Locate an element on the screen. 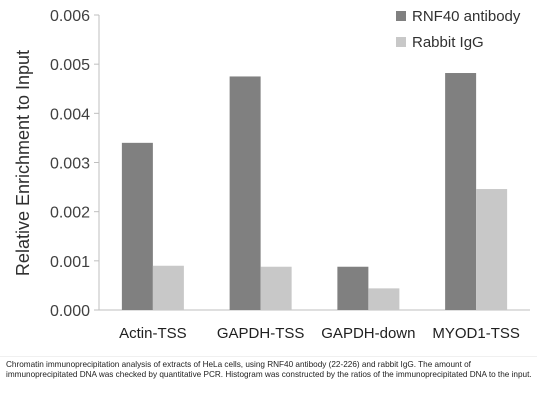 This screenshot has height=400, width=537. legend-label: Rabbit IgG is located at coordinates (448, 42).